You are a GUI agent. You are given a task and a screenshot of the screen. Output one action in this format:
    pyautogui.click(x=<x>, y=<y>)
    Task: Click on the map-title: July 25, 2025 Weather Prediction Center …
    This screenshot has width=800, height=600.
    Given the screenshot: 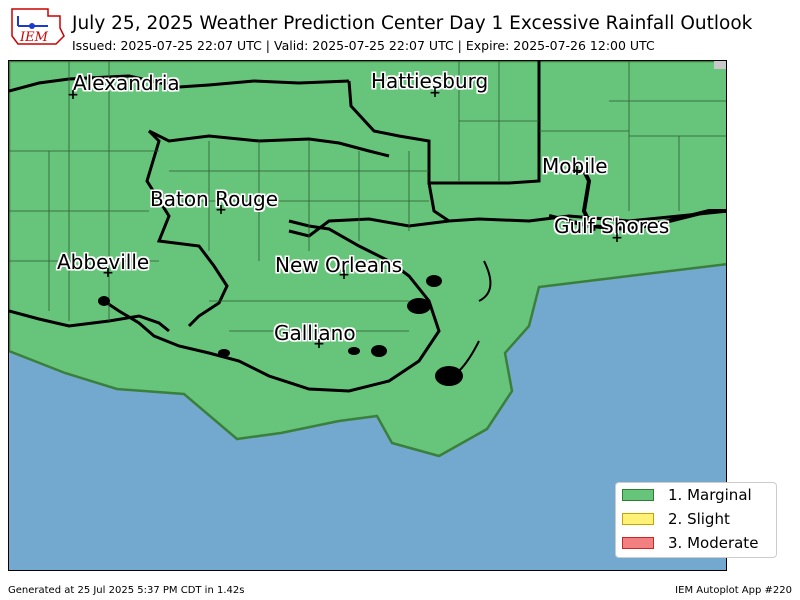 What is the action you would take?
    pyautogui.click(x=412, y=23)
    